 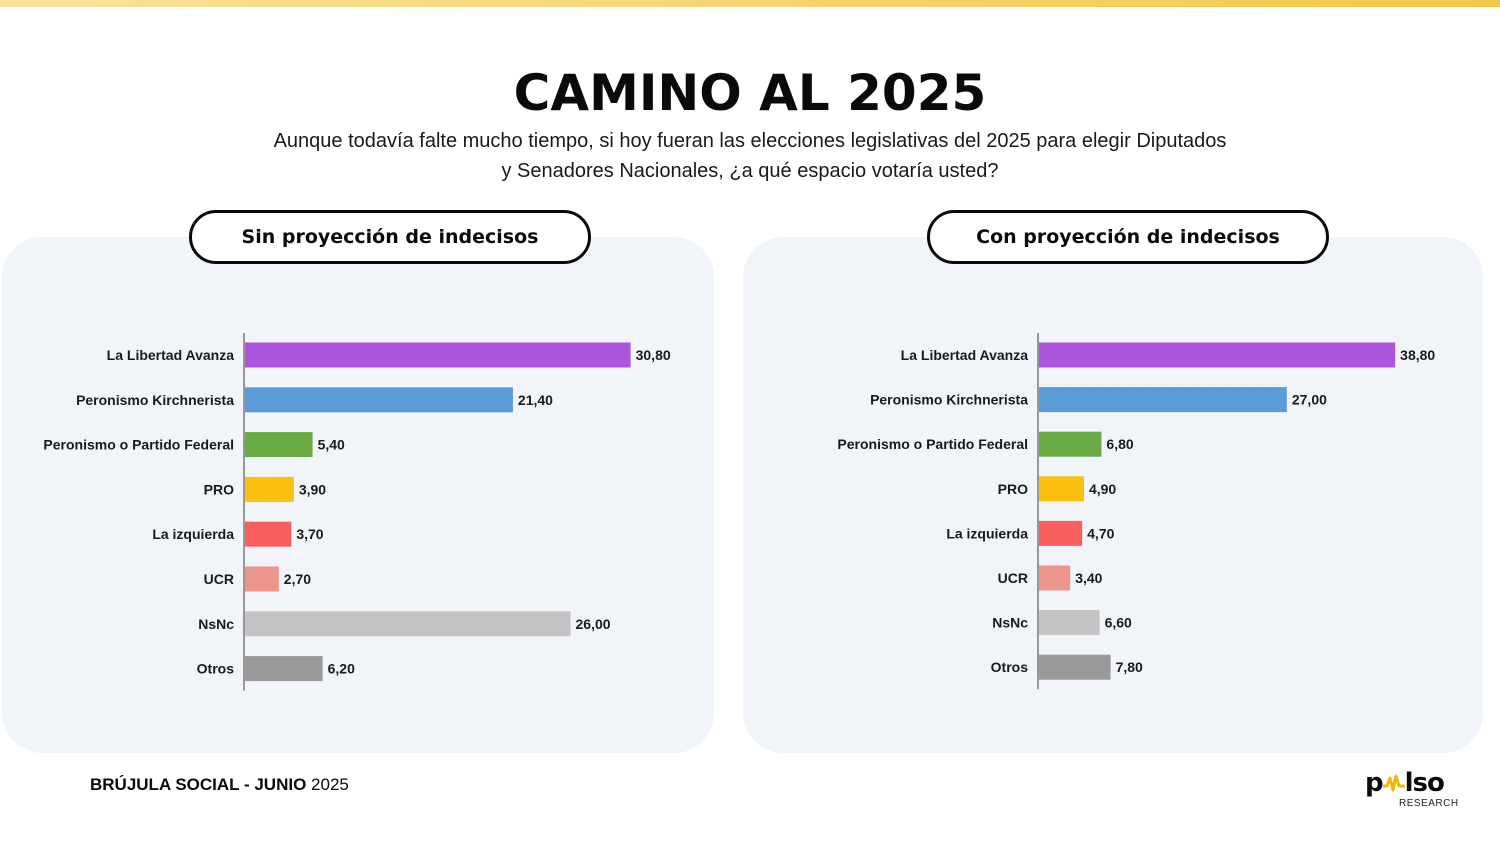 I want to click on footer-source-year: 2025, so click(x=330, y=784).